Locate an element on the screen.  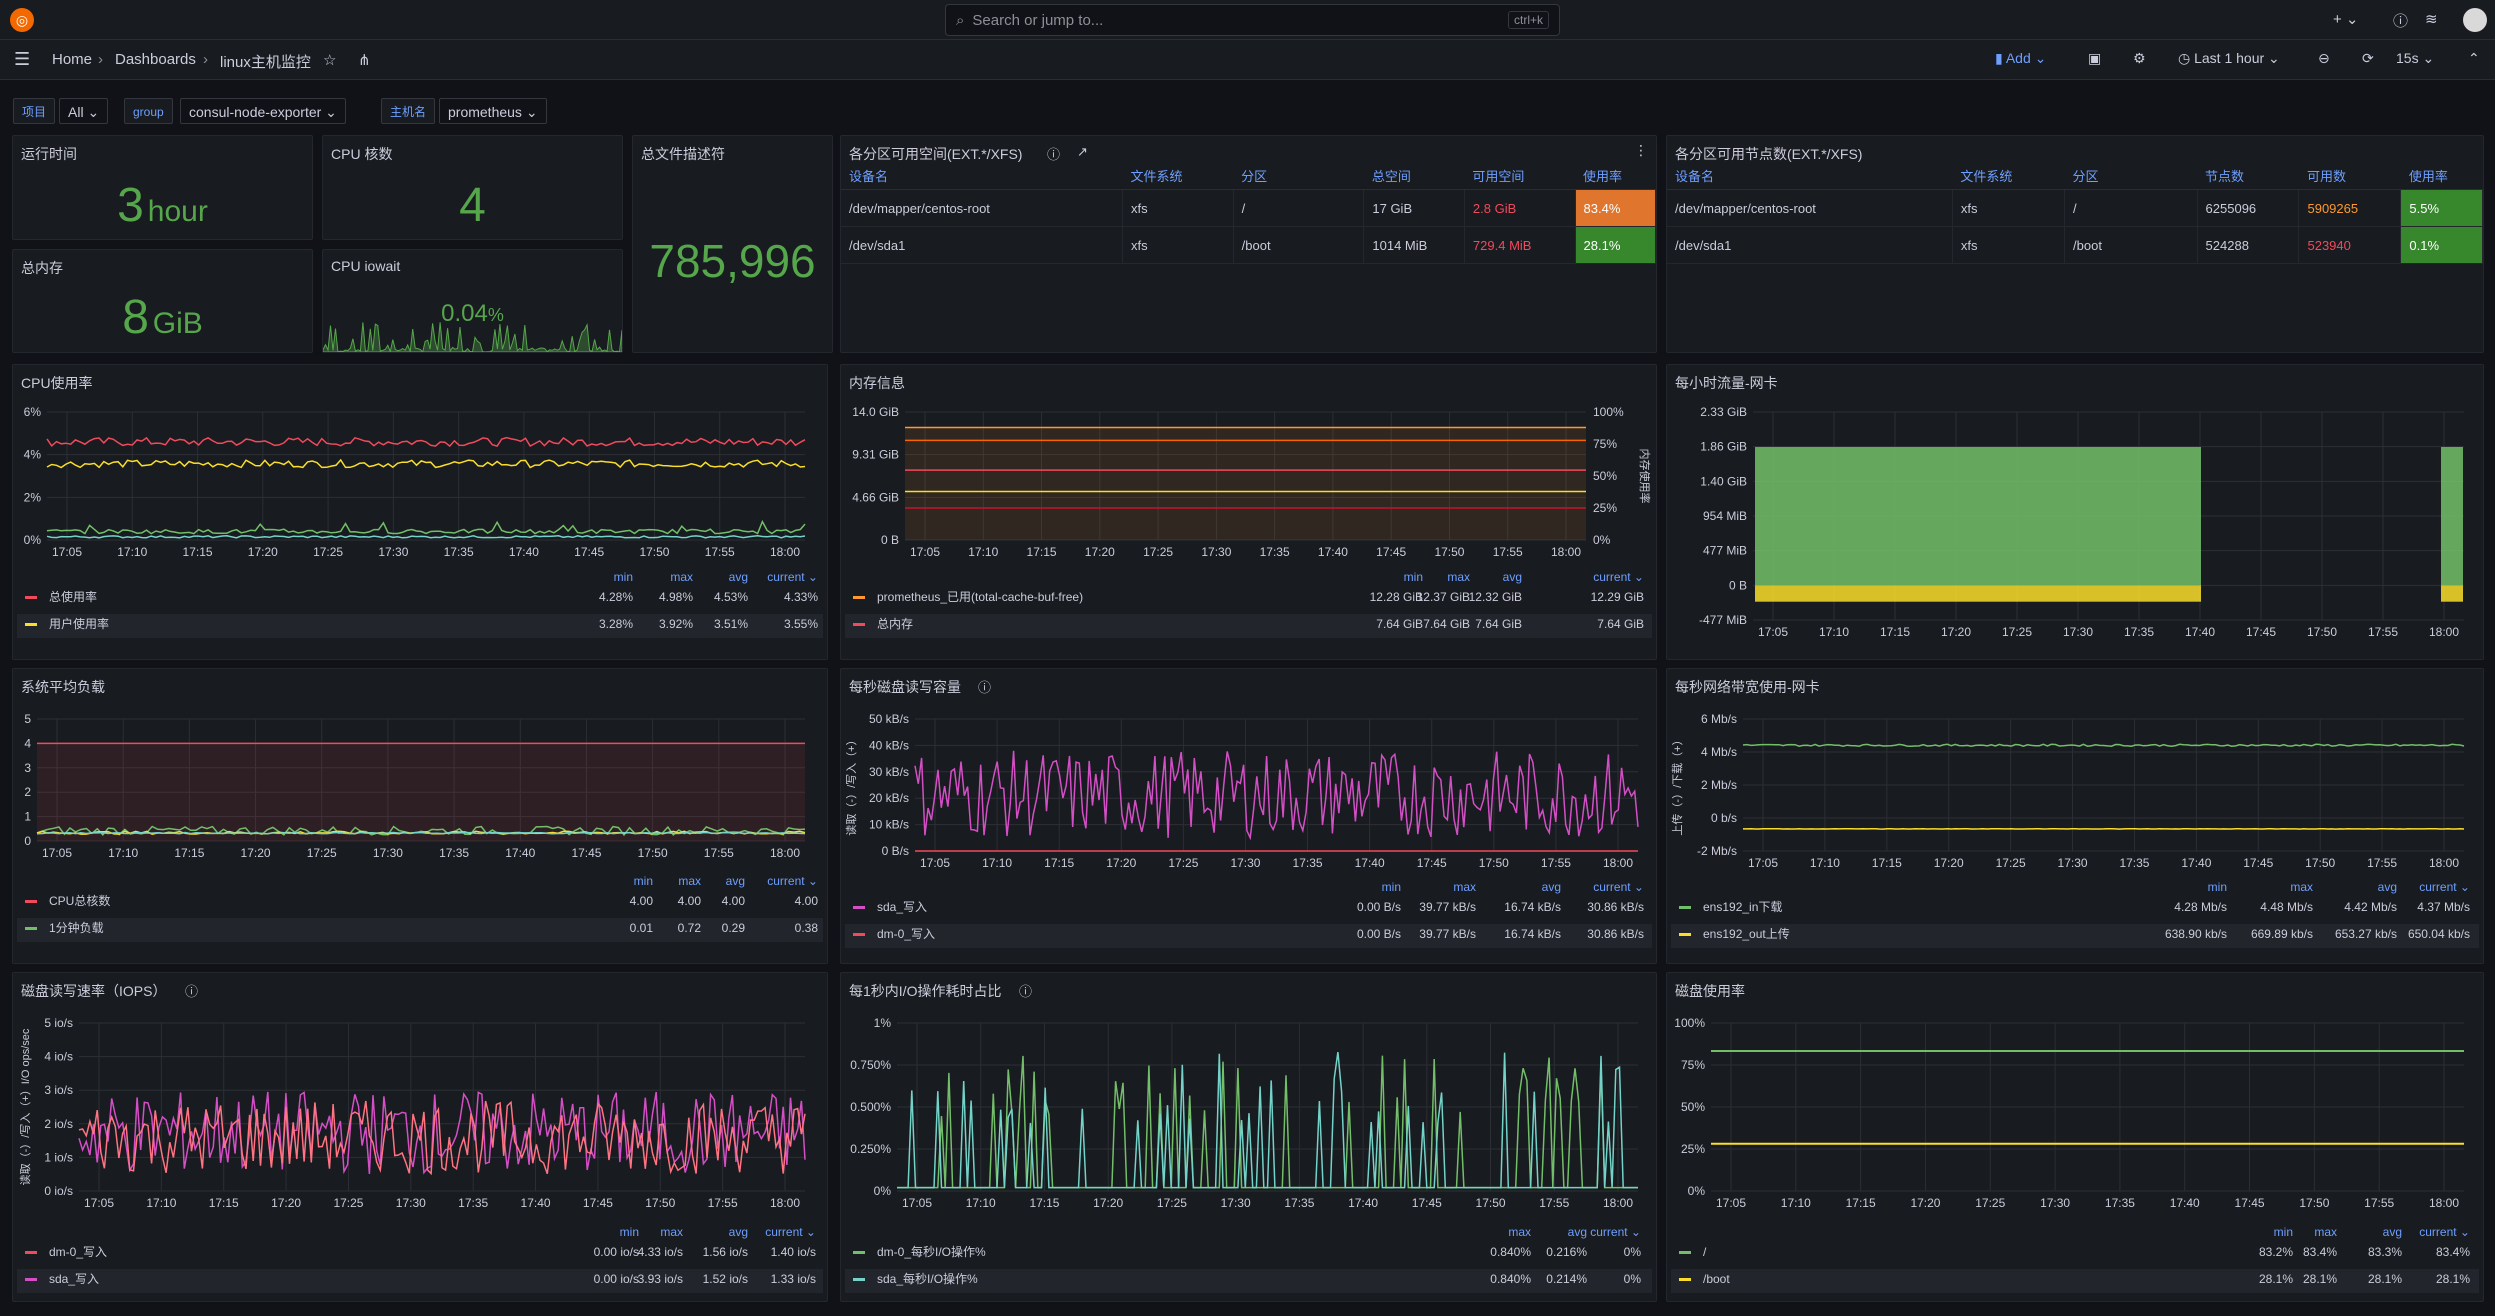
grafana-logo-icon: ◎ is located at coordinates (22, 20).